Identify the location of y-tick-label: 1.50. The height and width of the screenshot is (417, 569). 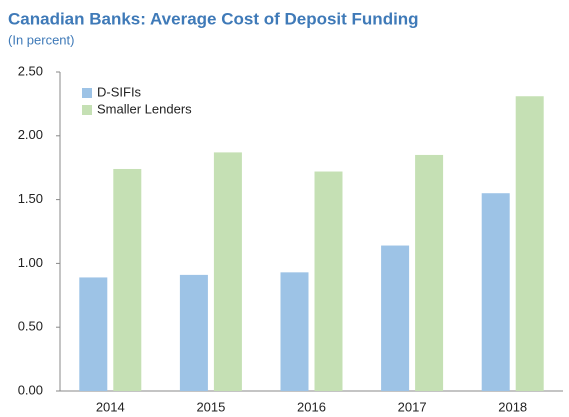
(30, 198).